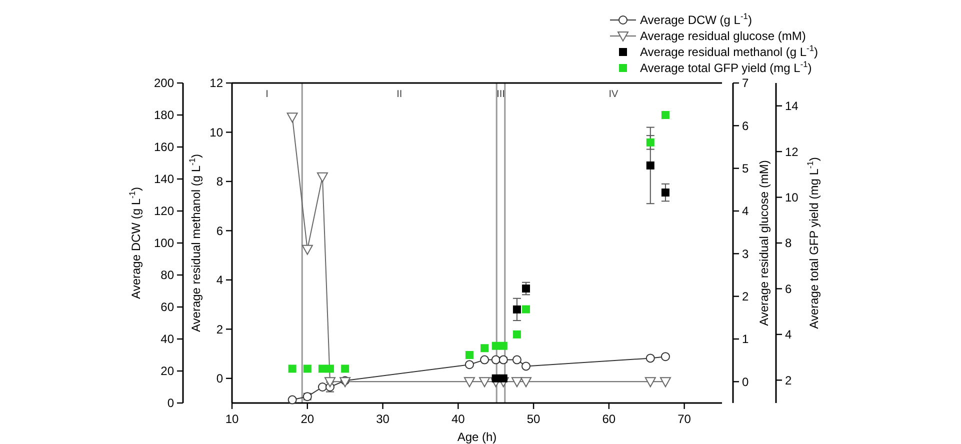 The width and height of the screenshot is (961, 444). What do you see at coordinates (220, 280) in the screenshot?
I see `y2-tick-label: 4` at bounding box center [220, 280].